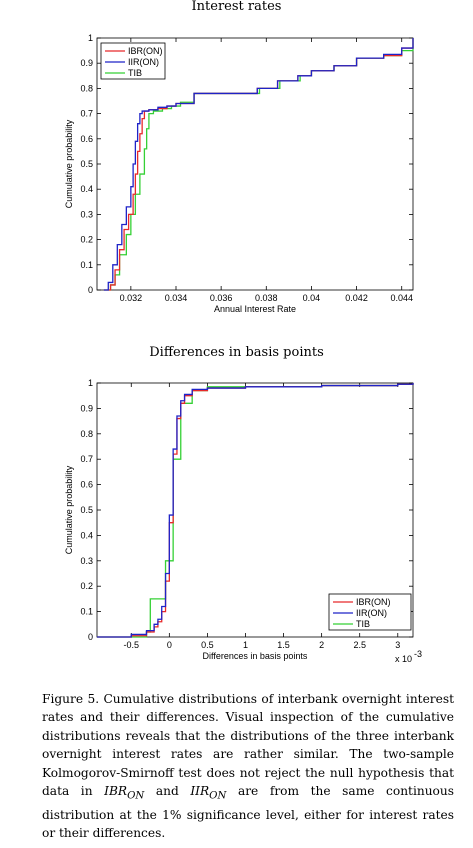 Image resolution: width=473 pixels, height=848 pixels. Describe the element at coordinates (131, 298) in the screenshot. I see `x-tick-label: 0.032` at that location.